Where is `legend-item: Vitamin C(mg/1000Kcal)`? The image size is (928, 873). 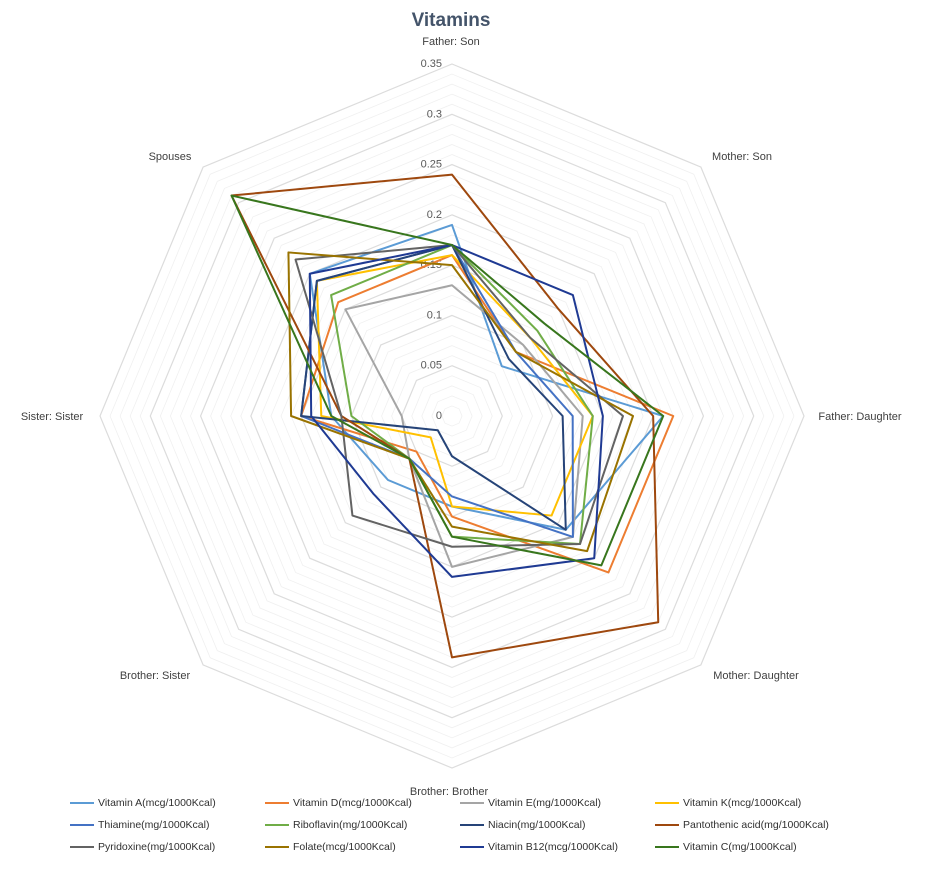 legend-item: Vitamin C(mg/1000Kcal) is located at coordinates (772, 847).